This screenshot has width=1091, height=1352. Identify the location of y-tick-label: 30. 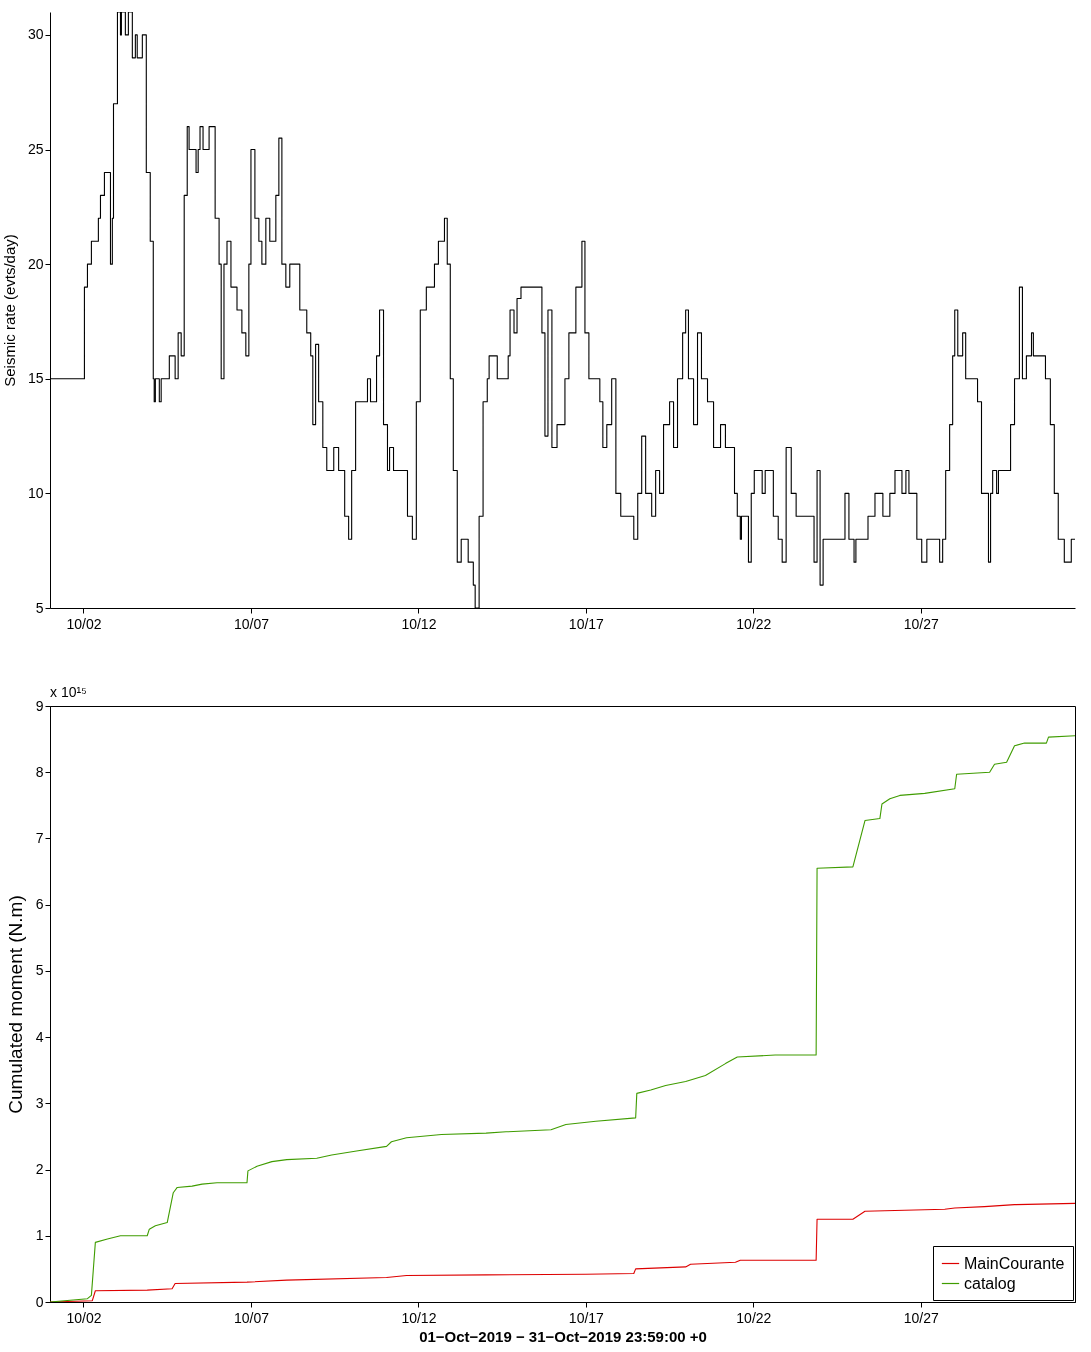
(35, 34).